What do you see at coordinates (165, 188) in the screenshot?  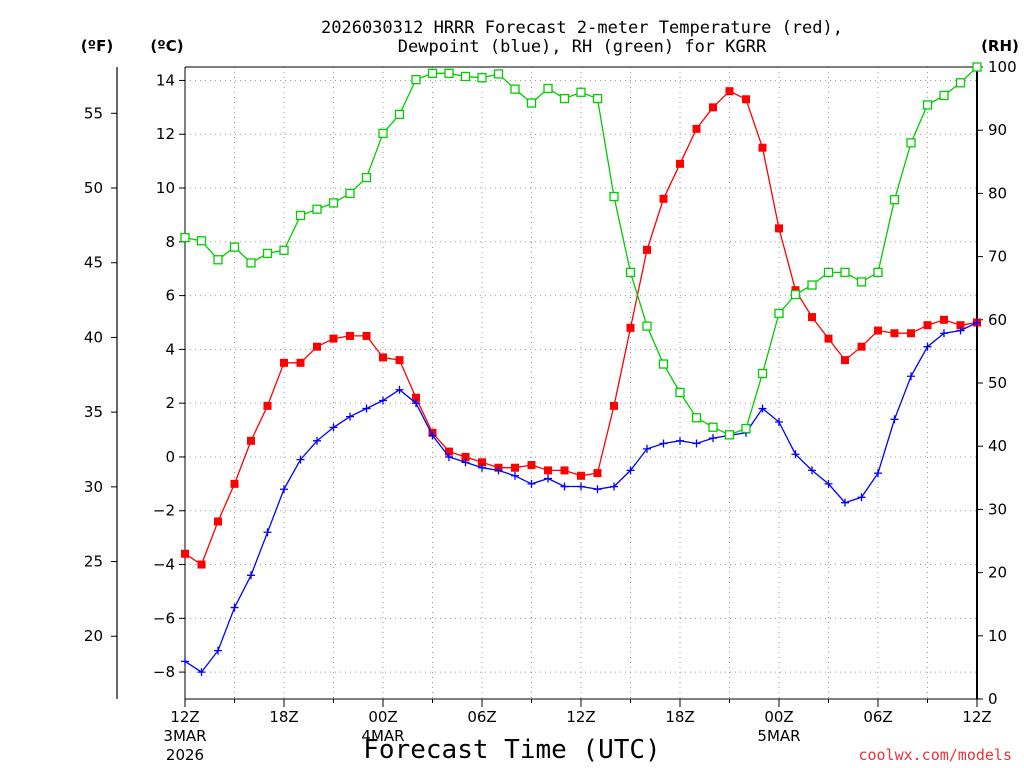 I see `celsius-tick-label: 10` at bounding box center [165, 188].